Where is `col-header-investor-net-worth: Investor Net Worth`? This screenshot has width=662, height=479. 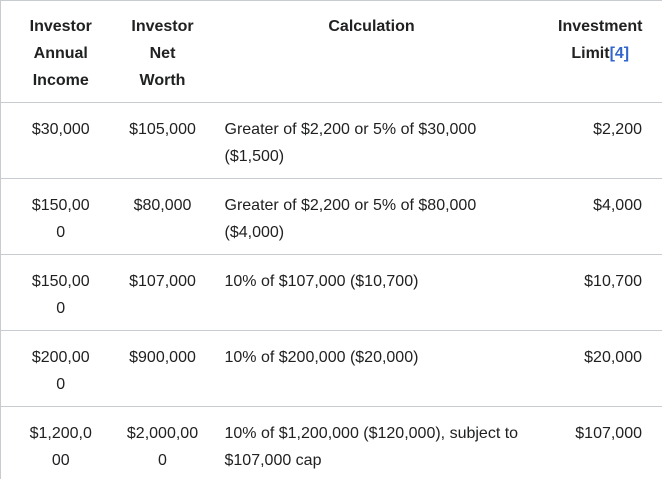
col-header-investor-net-worth: Investor Net Worth is located at coordinates (163, 52).